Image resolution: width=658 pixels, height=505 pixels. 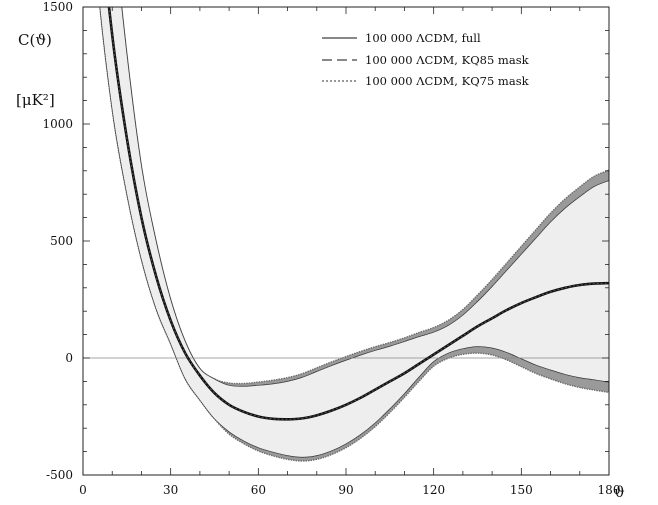 What do you see at coordinates (619, 492) in the screenshot?
I see `x-axis-label: ϑ` at bounding box center [619, 492].